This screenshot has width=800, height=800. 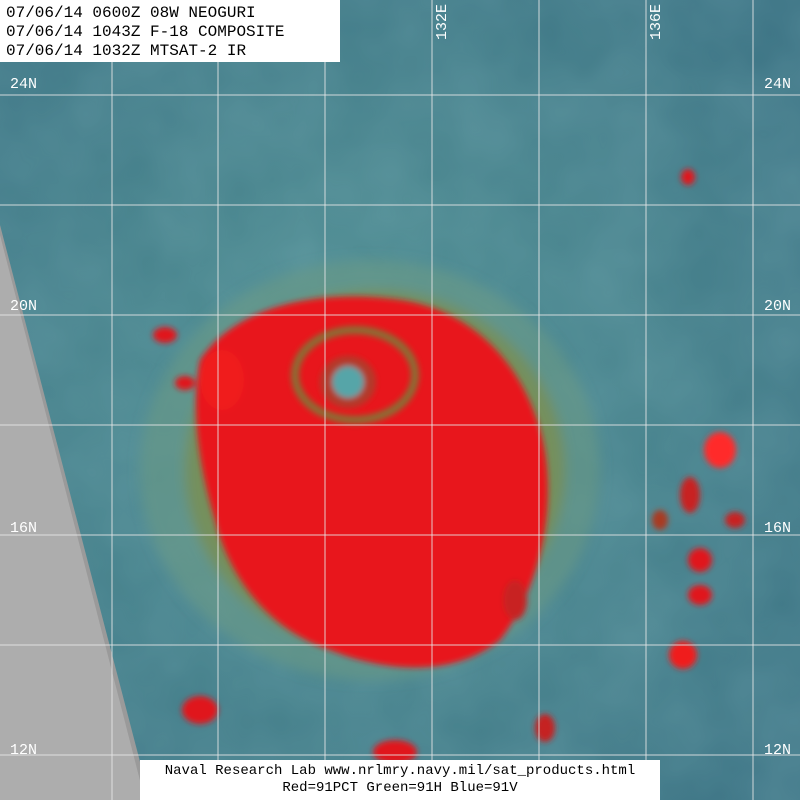 I want to click on footer-line: Red=91PCT Green=91H Blue=91V, so click(x=400, y=788).